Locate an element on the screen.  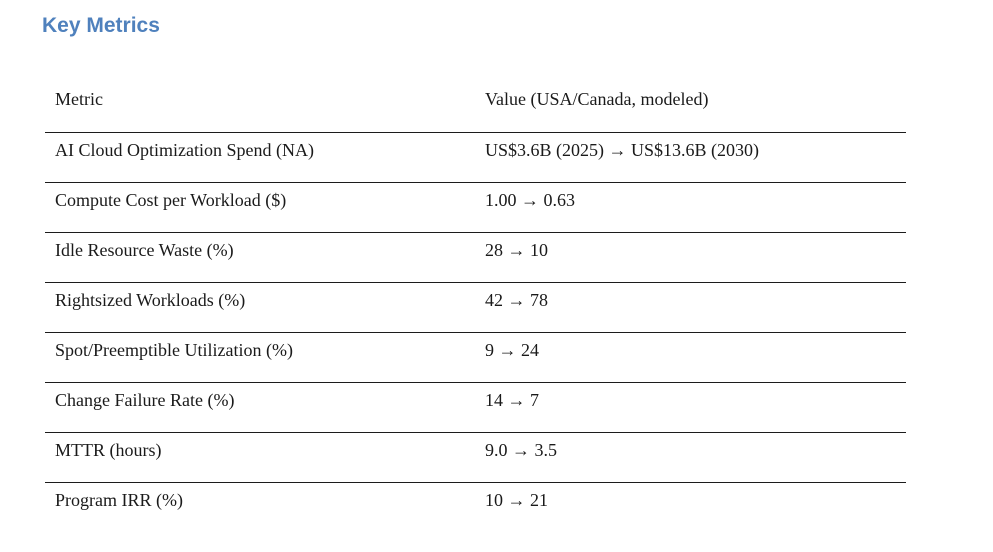
value-cell: US$3.6B (2025) → US$13.6B (2030) is located at coordinates (695, 156).